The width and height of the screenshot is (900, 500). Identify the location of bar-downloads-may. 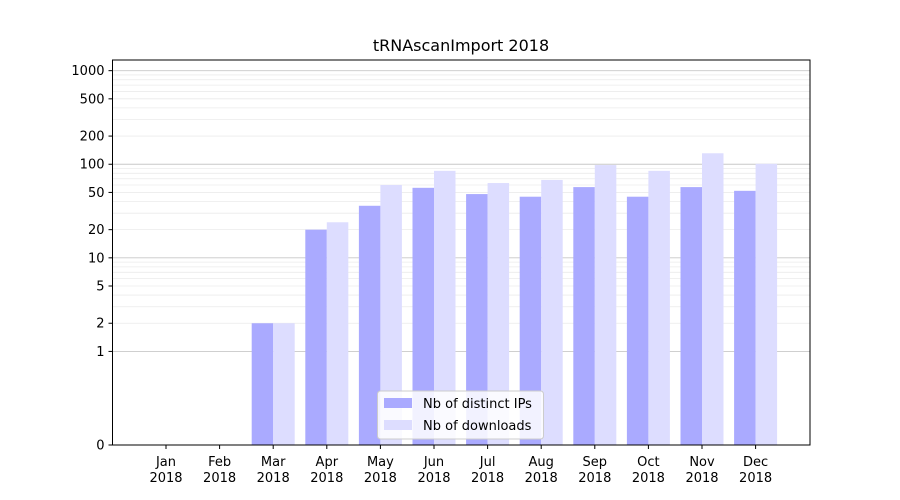
(391, 315).